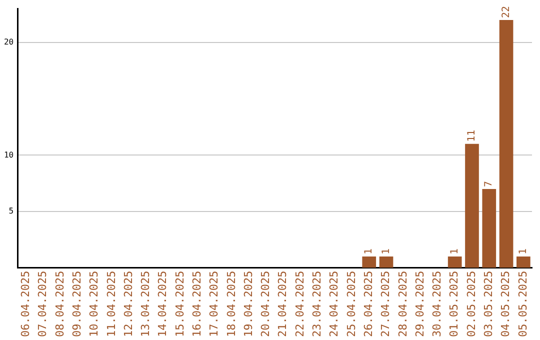 The height and width of the screenshot is (340, 540). What do you see at coordinates (59, 304) in the screenshot?
I see `x-tick-label: 08.04.2025` at bounding box center [59, 304].